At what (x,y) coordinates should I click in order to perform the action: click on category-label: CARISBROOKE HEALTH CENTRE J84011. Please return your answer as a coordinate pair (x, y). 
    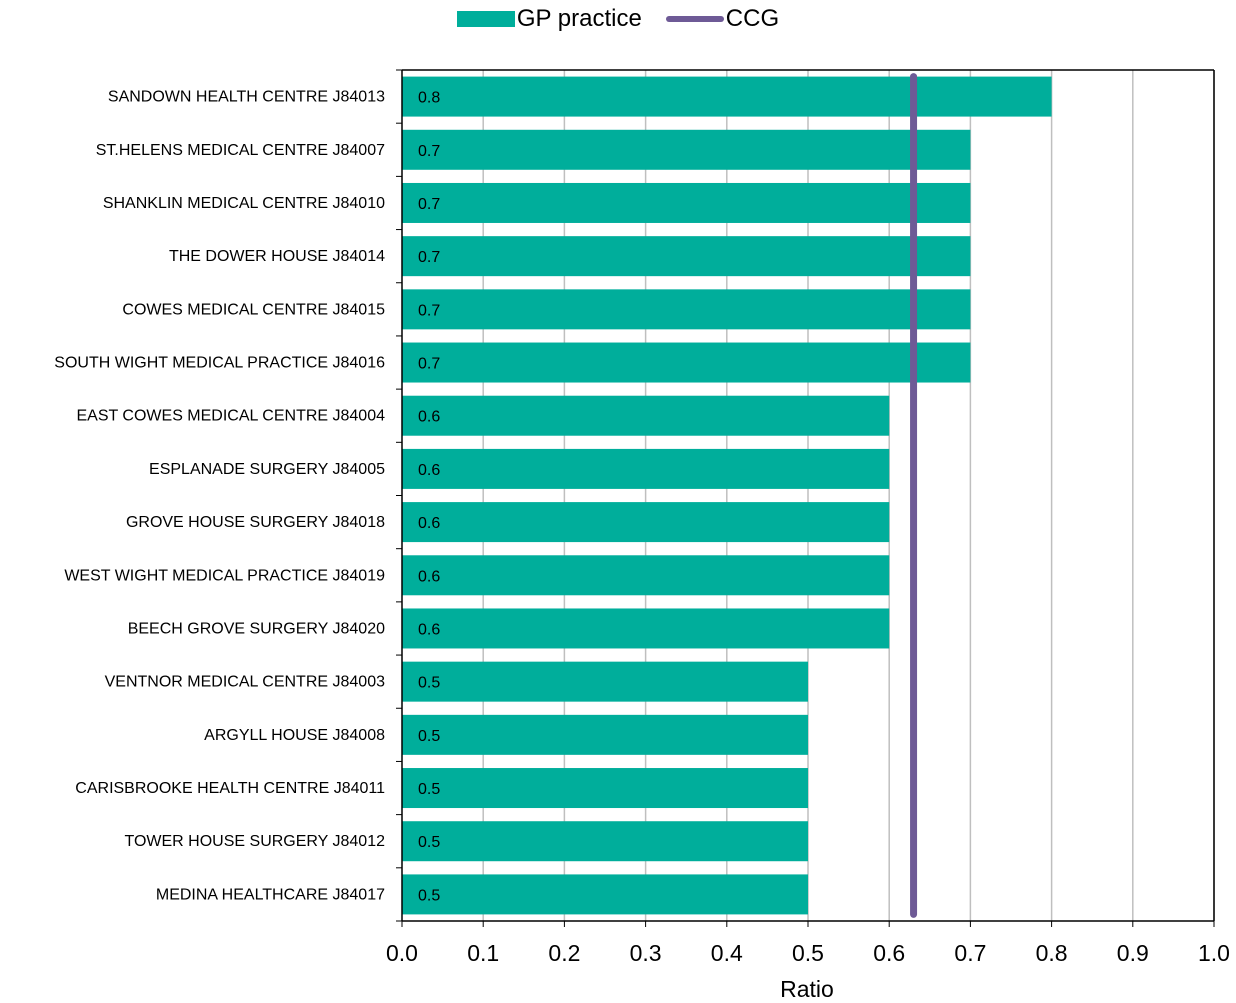
    Looking at the image, I should click on (230, 788).